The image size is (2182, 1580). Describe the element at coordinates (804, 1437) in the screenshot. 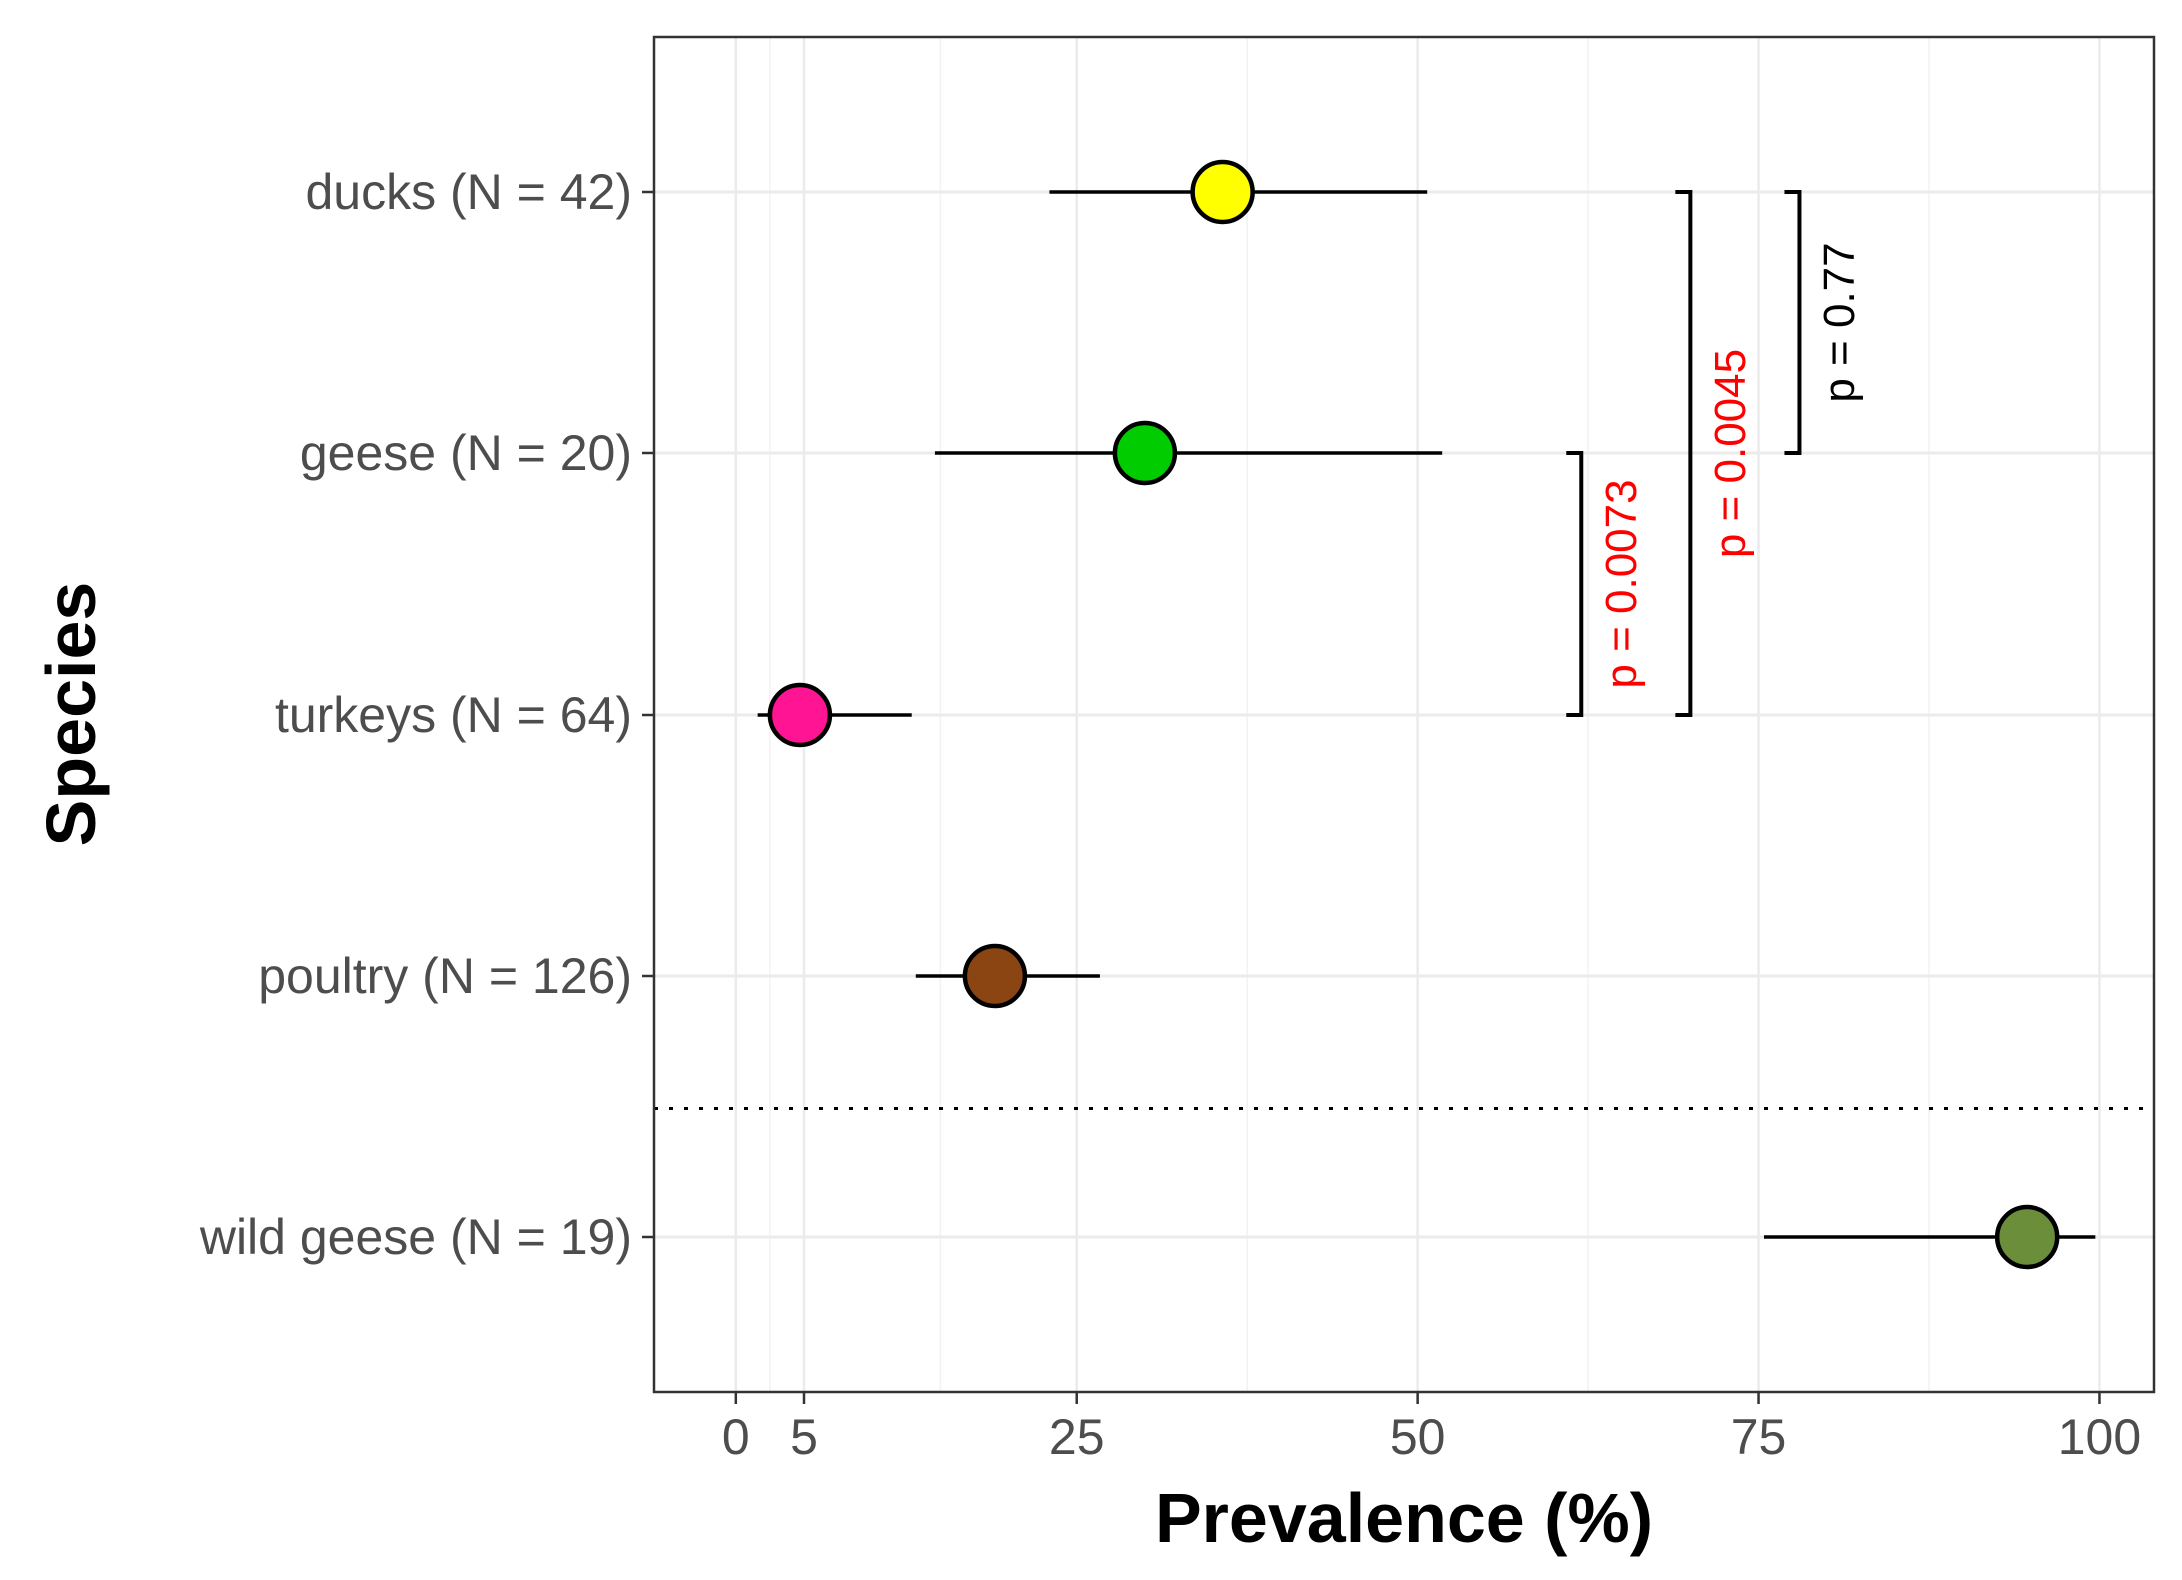

I see `x-tick-label: 5` at that location.